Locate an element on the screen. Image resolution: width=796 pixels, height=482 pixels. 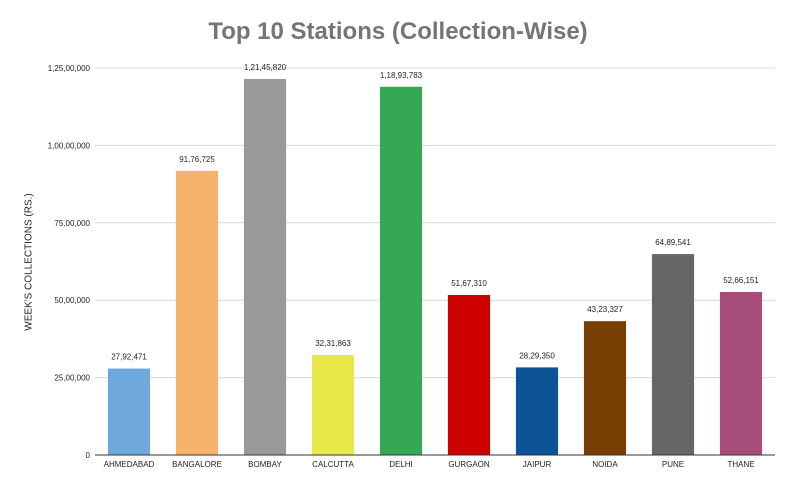
x-tick-label: NOIDA is located at coordinates (605, 464).